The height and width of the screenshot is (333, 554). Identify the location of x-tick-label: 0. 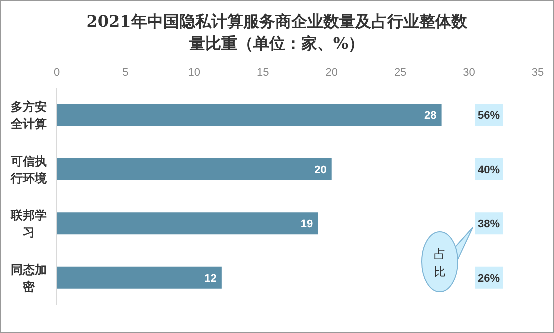
(57, 73).